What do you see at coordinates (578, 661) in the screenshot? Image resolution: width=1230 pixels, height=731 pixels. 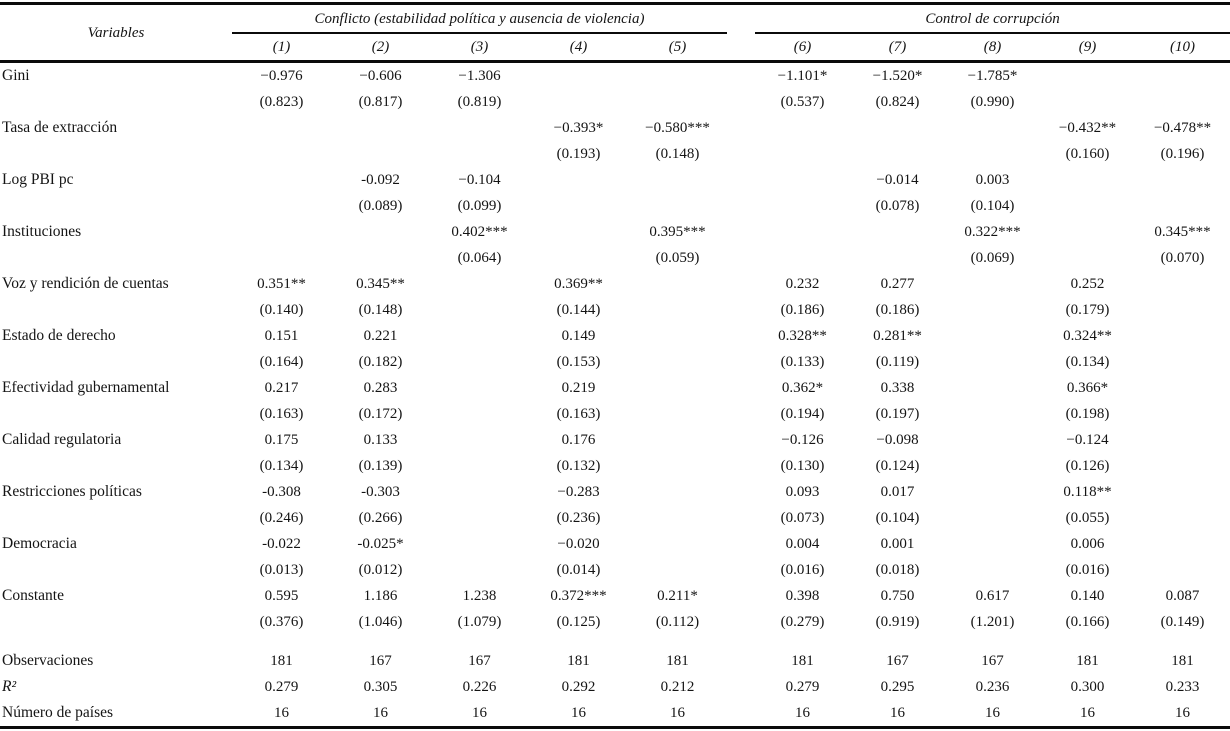 I see `stat-cell: 181` at bounding box center [578, 661].